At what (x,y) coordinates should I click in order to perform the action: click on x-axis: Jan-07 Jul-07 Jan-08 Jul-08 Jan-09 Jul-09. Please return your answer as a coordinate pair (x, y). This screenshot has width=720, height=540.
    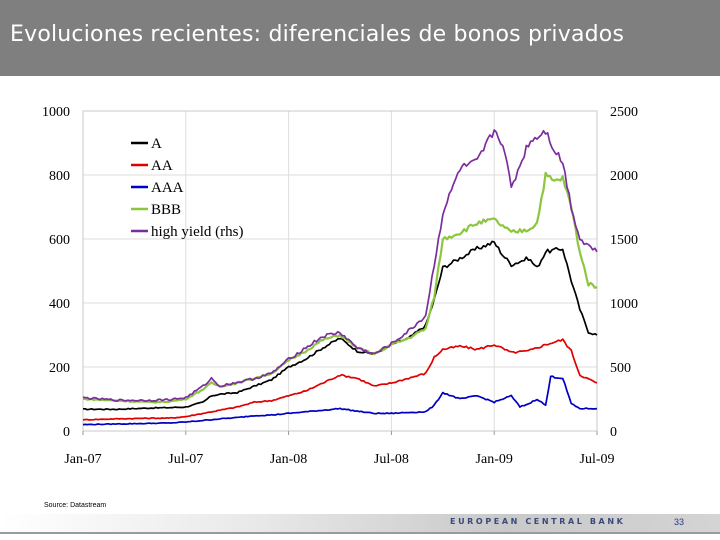
    Looking at the image, I should click on (339, 449).